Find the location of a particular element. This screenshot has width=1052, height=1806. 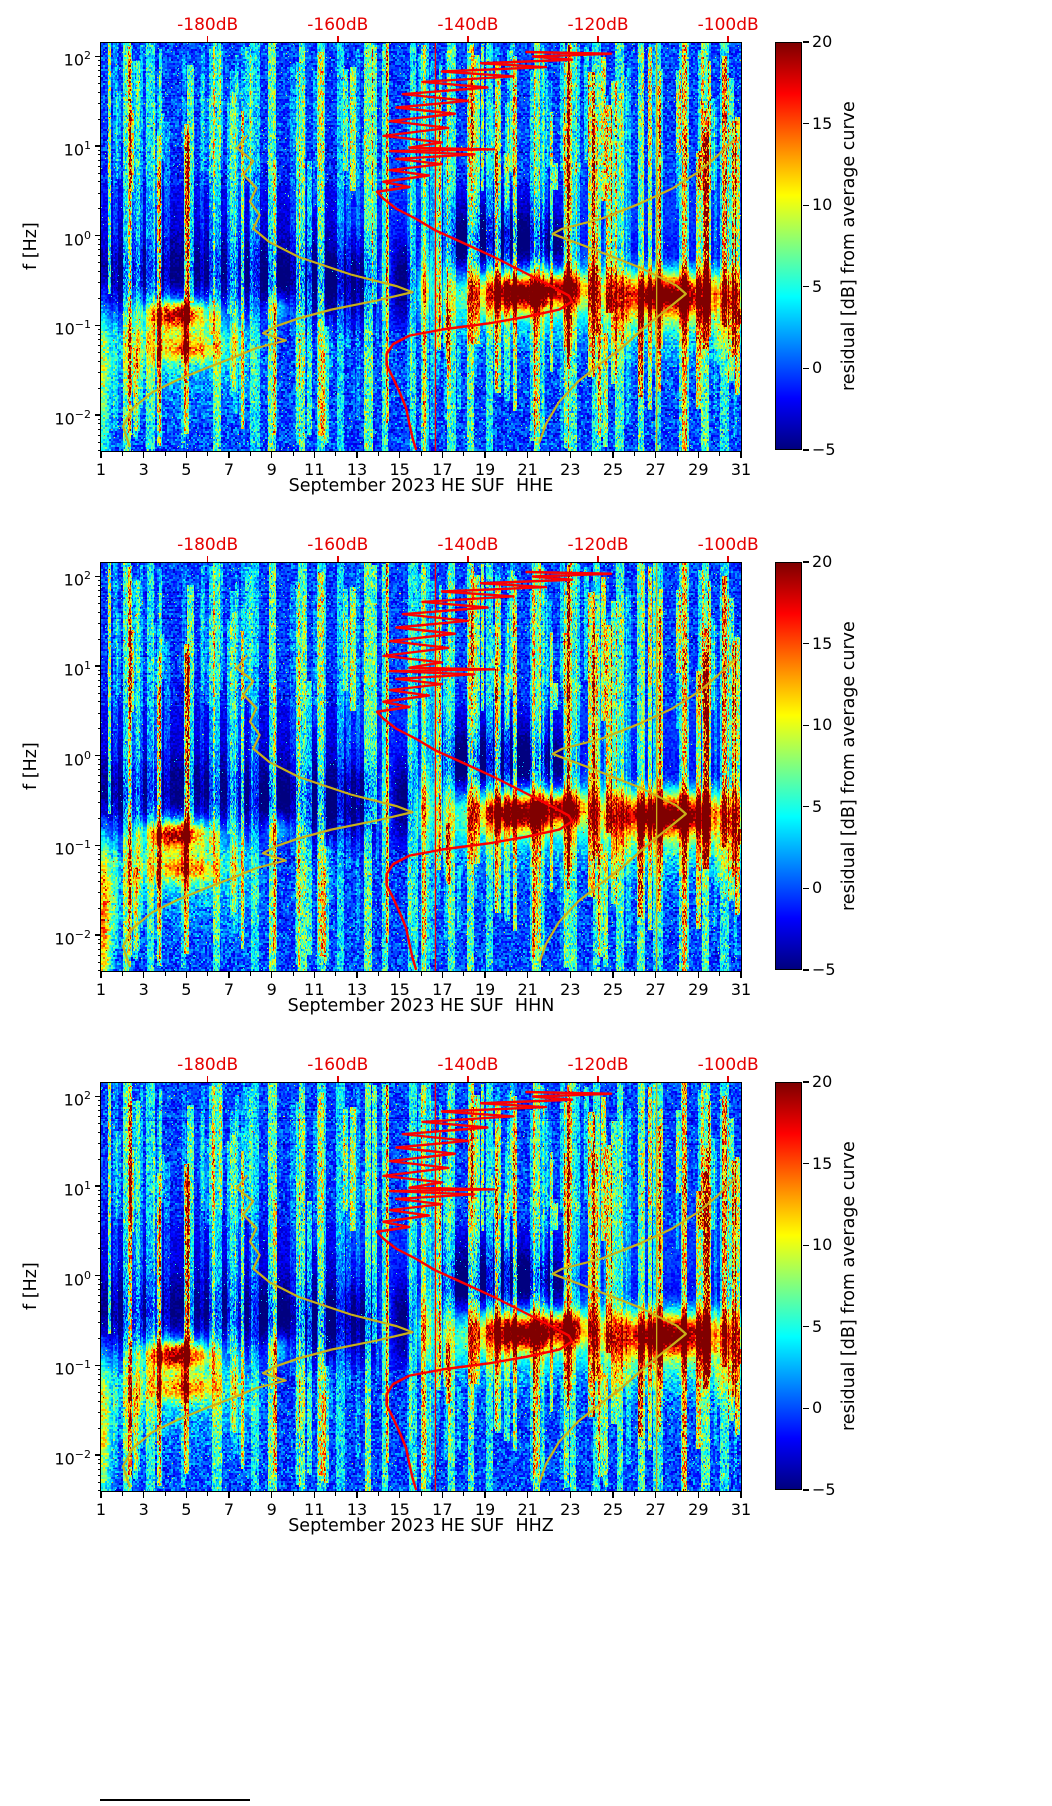

x-tick-label: 11 is located at coordinates (314, 1509).